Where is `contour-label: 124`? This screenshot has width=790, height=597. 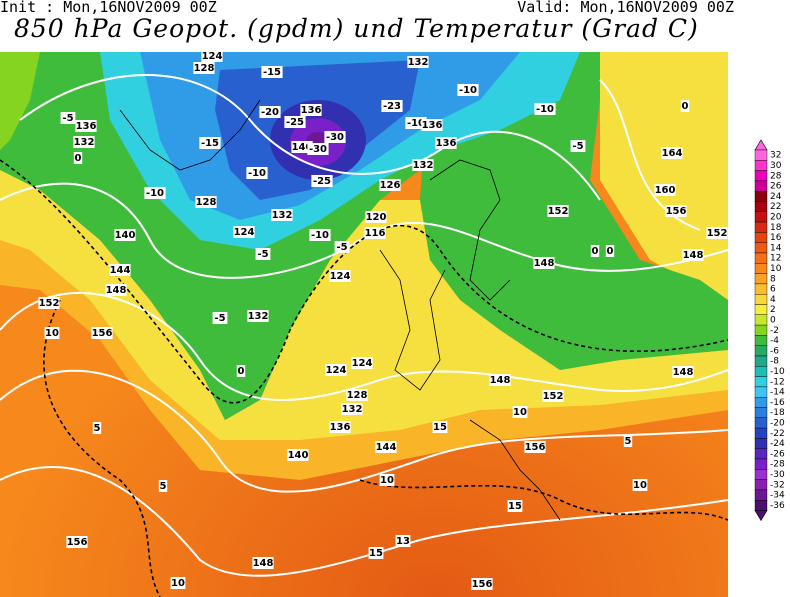 contour-label: 124 is located at coordinates (336, 370).